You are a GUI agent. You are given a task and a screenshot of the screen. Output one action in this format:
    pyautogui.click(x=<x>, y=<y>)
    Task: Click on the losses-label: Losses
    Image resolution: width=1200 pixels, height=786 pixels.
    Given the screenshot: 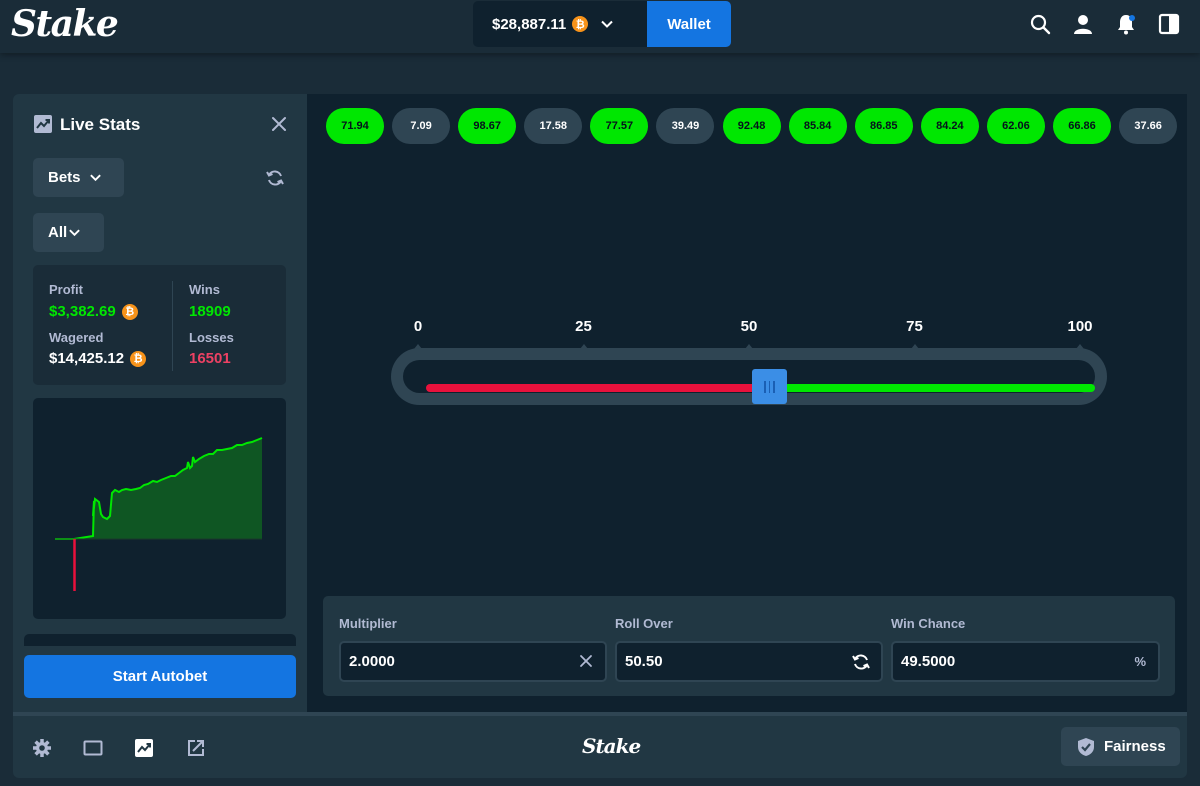 What is the action you would take?
    pyautogui.click(x=211, y=337)
    